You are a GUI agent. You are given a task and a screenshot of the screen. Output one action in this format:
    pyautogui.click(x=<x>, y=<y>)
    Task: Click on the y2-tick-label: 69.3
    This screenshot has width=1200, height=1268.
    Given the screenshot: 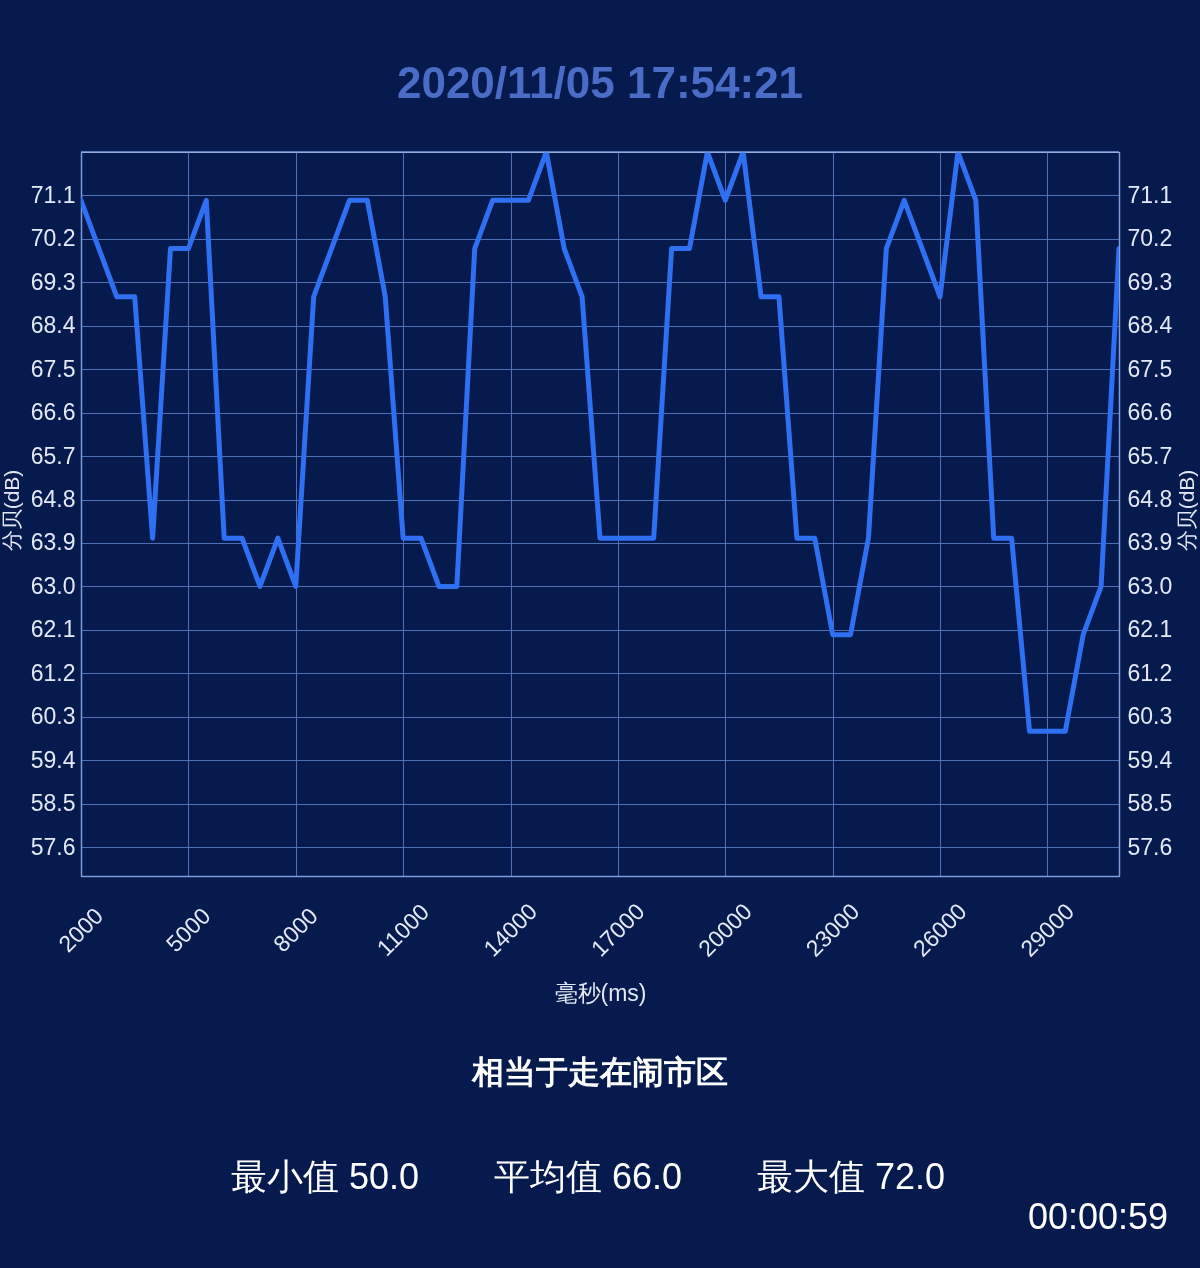 What is the action you would take?
    pyautogui.click(x=1150, y=281)
    